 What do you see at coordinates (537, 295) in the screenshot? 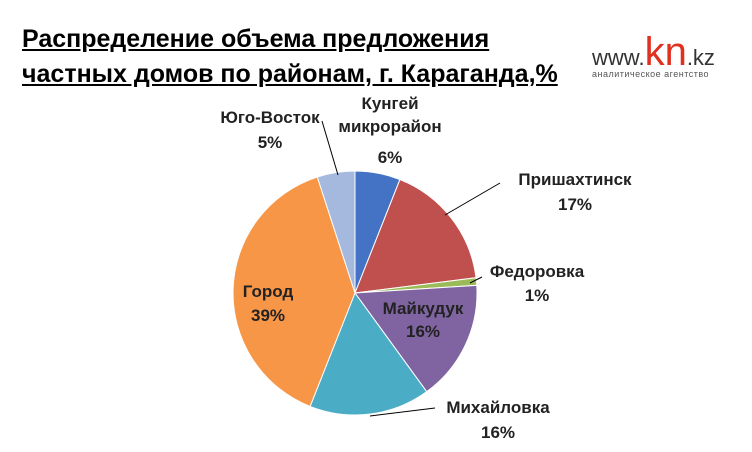
I see `value-label: 1%` at bounding box center [537, 295].